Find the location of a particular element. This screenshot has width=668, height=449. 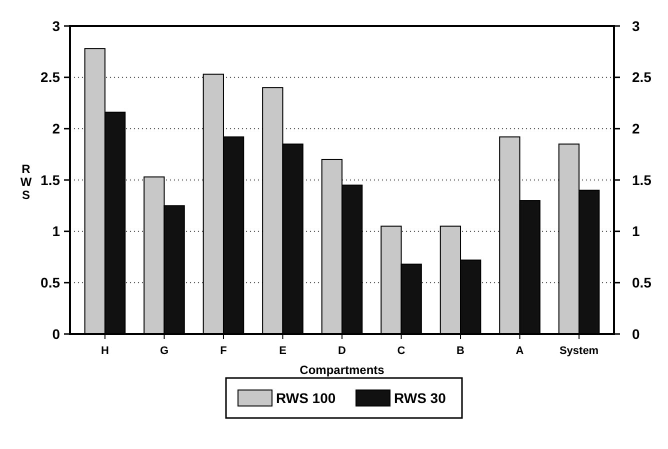

x-tick-label: A is located at coordinates (520, 351).